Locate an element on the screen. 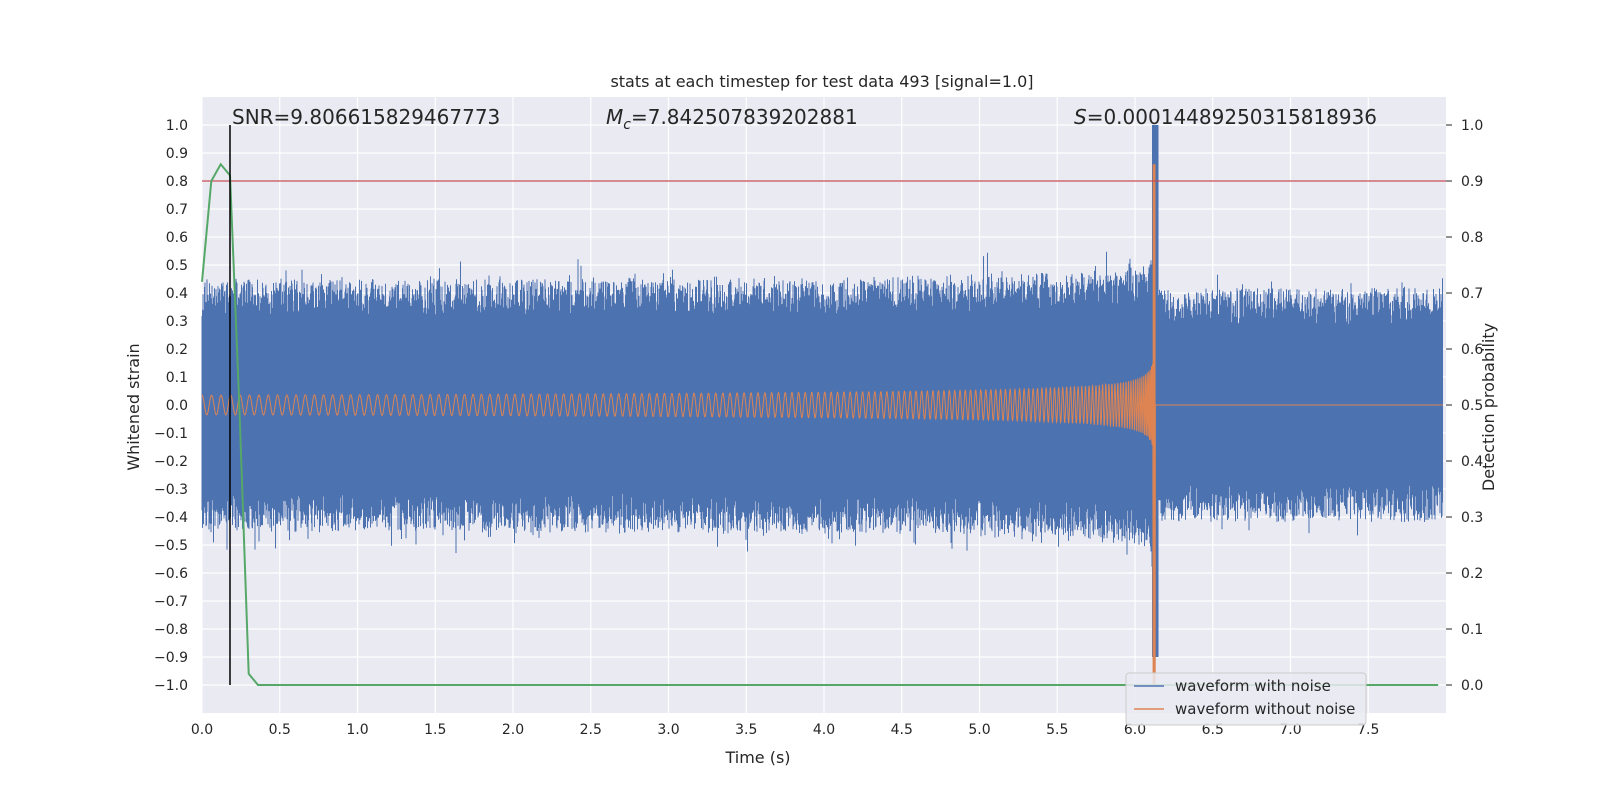  y-tick-label: −0.3 is located at coordinates (171, 490).